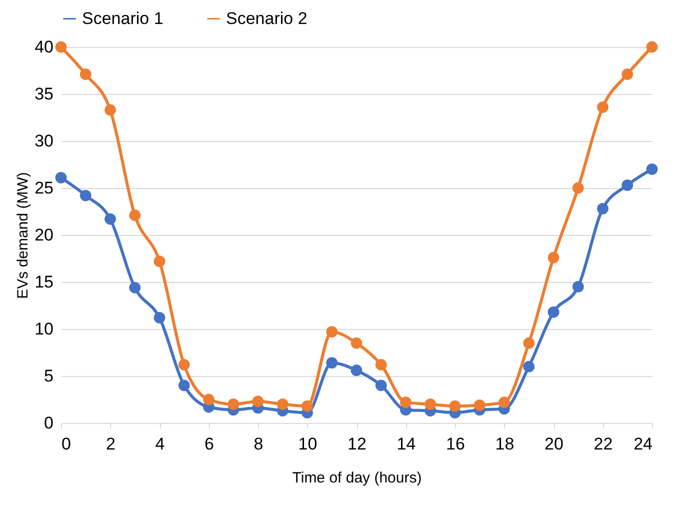 The image size is (688, 505). Describe the element at coordinates (44, 282) in the screenshot. I see `y-tick-label: 15` at that location.